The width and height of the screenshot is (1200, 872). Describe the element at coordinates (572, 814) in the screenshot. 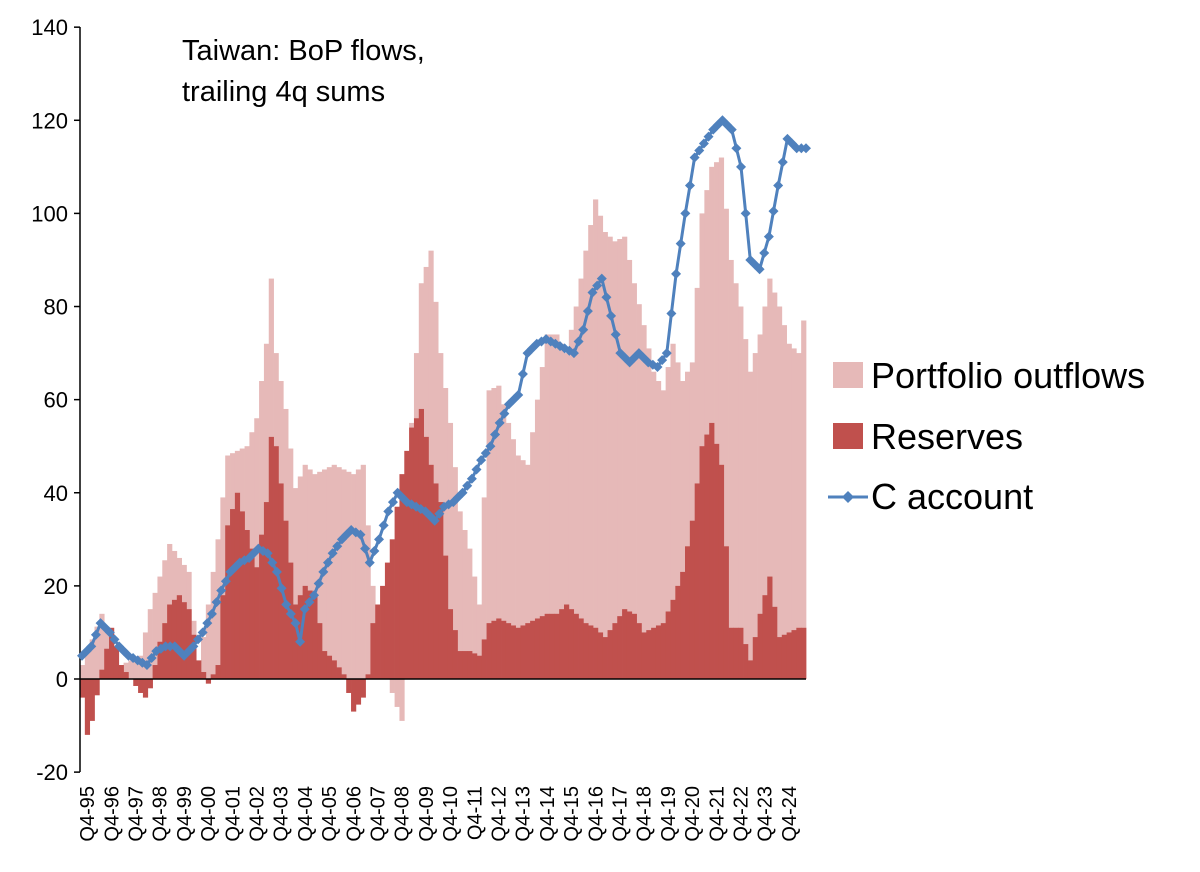

I see `x-tick-label: Q4-15` at that location.